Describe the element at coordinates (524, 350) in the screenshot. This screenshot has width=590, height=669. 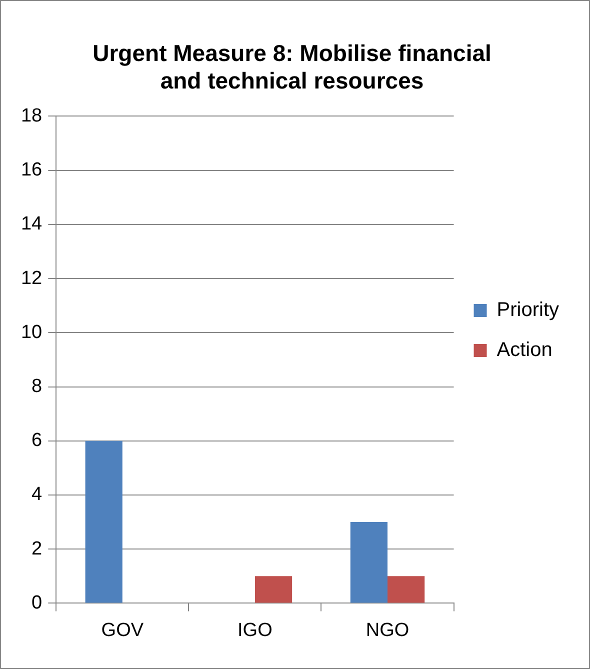
I see `legend-label: Action` at that location.